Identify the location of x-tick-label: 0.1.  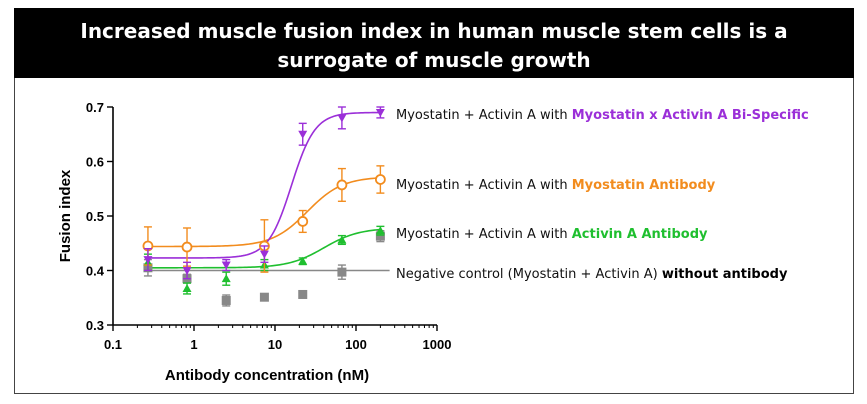
(113, 344).